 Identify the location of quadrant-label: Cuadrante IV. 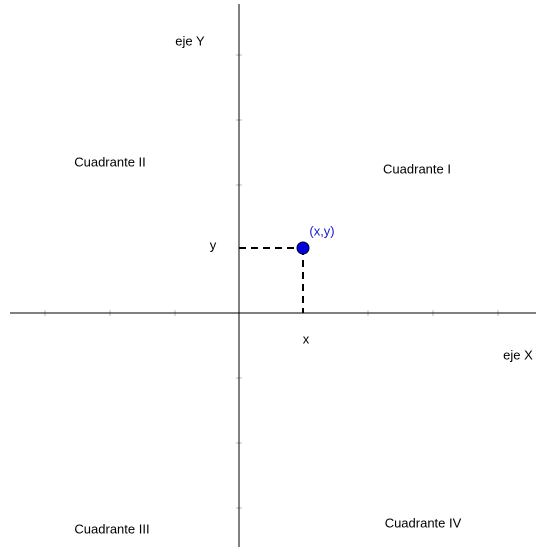
(423, 522).